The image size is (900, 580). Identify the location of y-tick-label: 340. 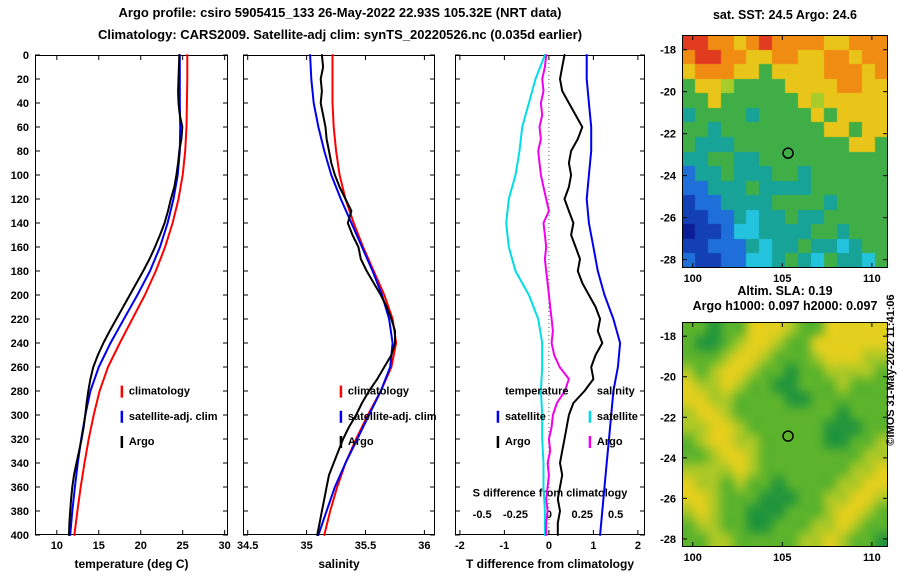
(20, 464).